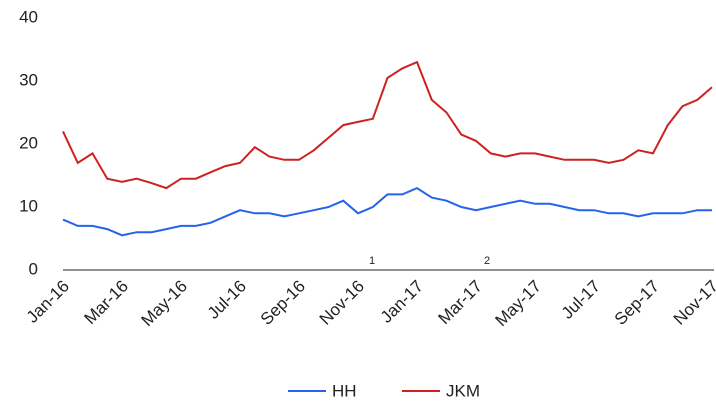  What do you see at coordinates (402, 302) in the screenshot?
I see `x-tick-label: Jan-17` at bounding box center [402, 302].